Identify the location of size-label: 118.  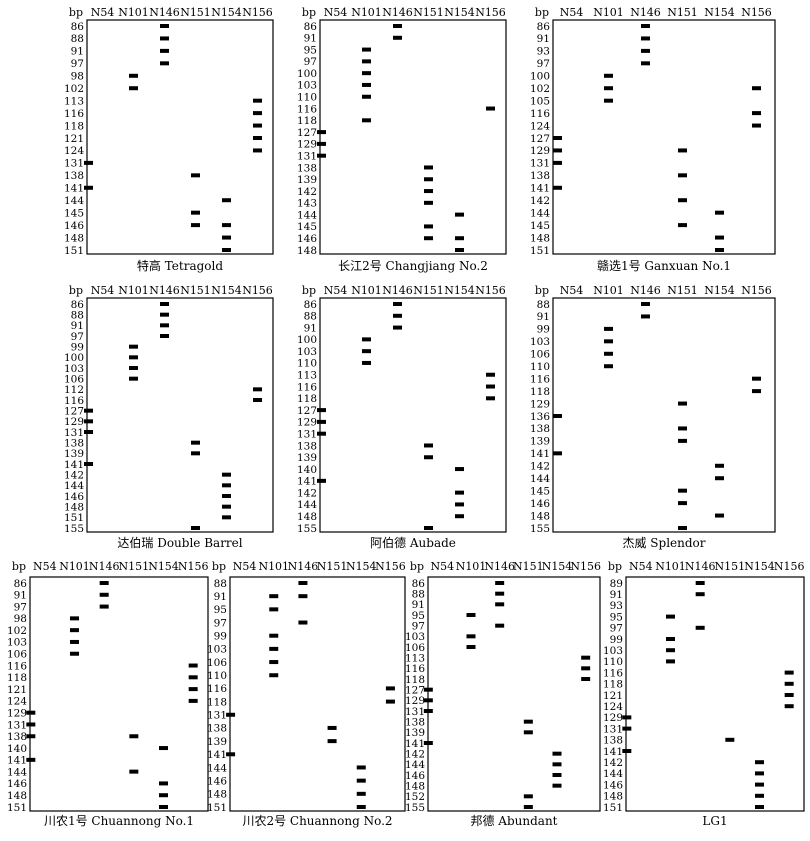
(540, 392).